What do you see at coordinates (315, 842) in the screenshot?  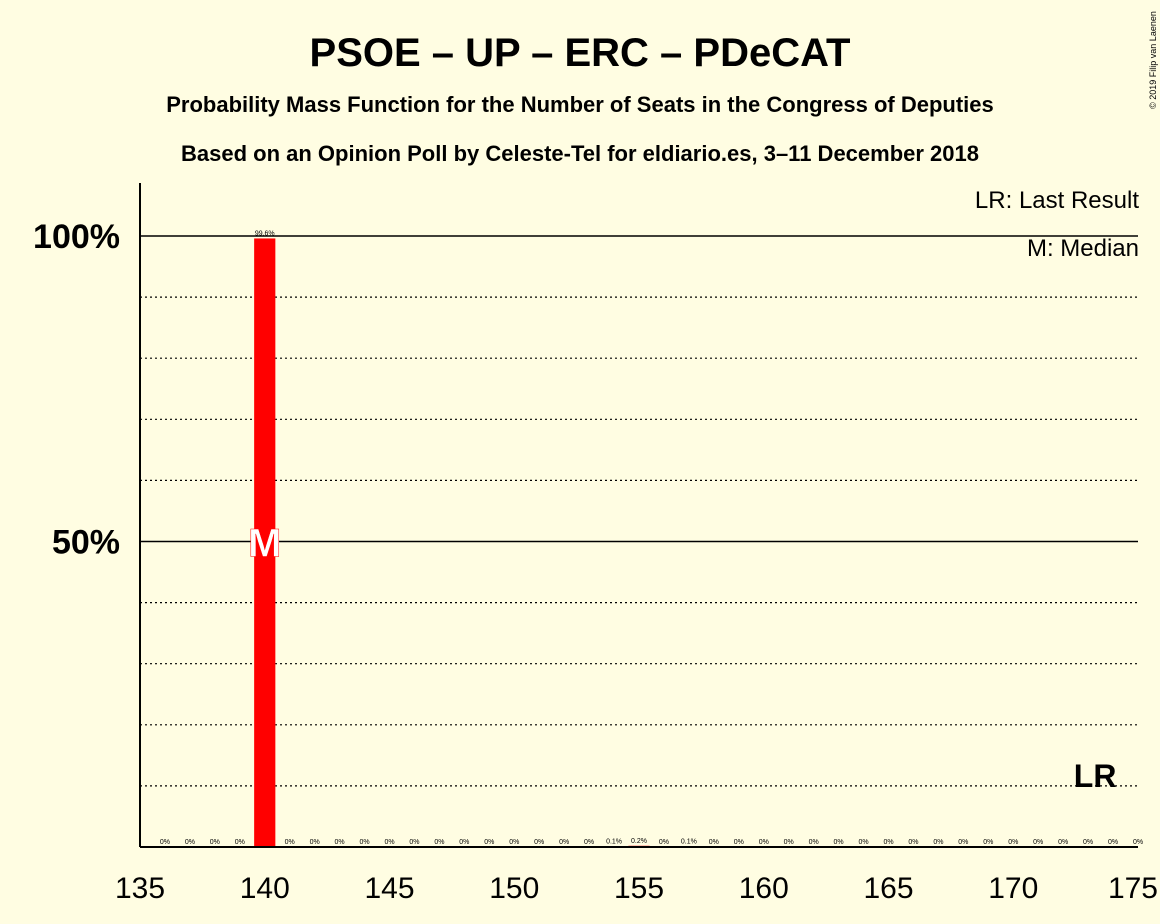 I see `bar-label-142: 0%` at bounding box center [315, 842].